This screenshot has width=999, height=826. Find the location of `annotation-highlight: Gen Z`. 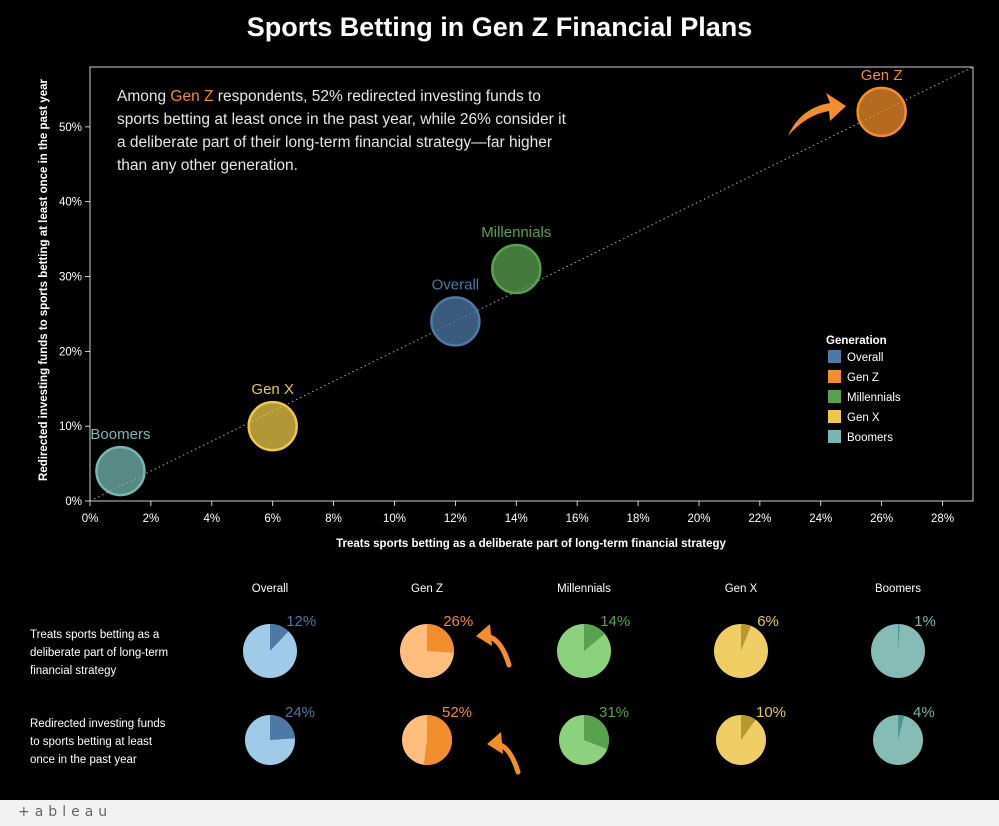

annotation-highlight: Gen Z is located at coordinates (191, 96).